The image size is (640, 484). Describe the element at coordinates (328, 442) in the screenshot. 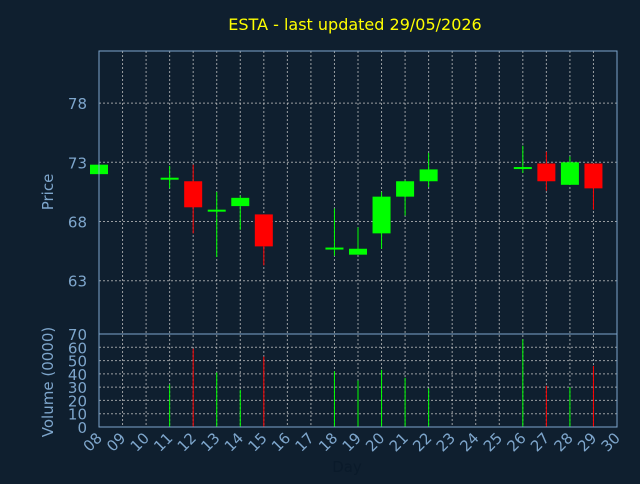

I see `x-tick-label: 18` at that location.